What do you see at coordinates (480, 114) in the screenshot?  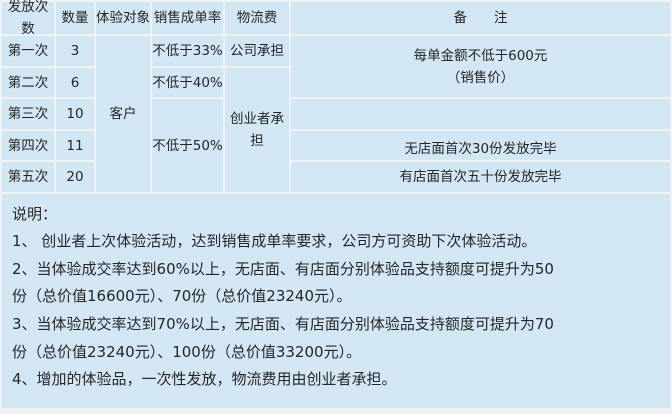 I see `remark-cell-empty` at bounding box center [480, 114].